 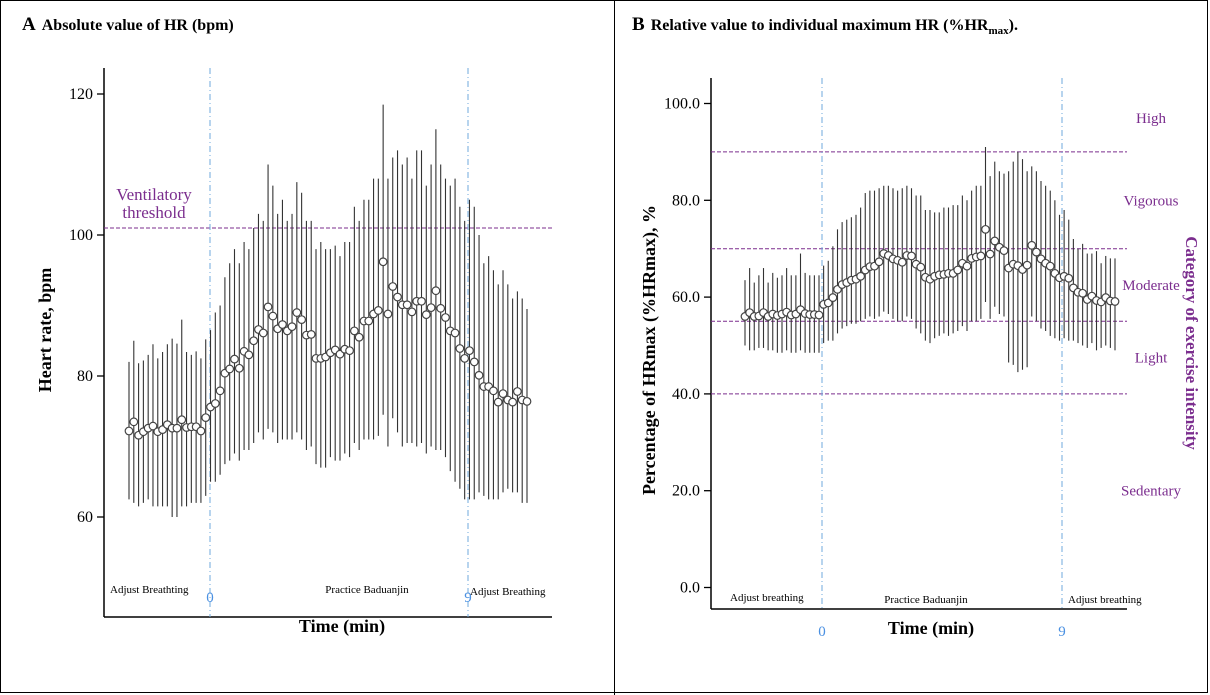 I want to click on a-y-tick-label: 120, so click(x=81, y=94).